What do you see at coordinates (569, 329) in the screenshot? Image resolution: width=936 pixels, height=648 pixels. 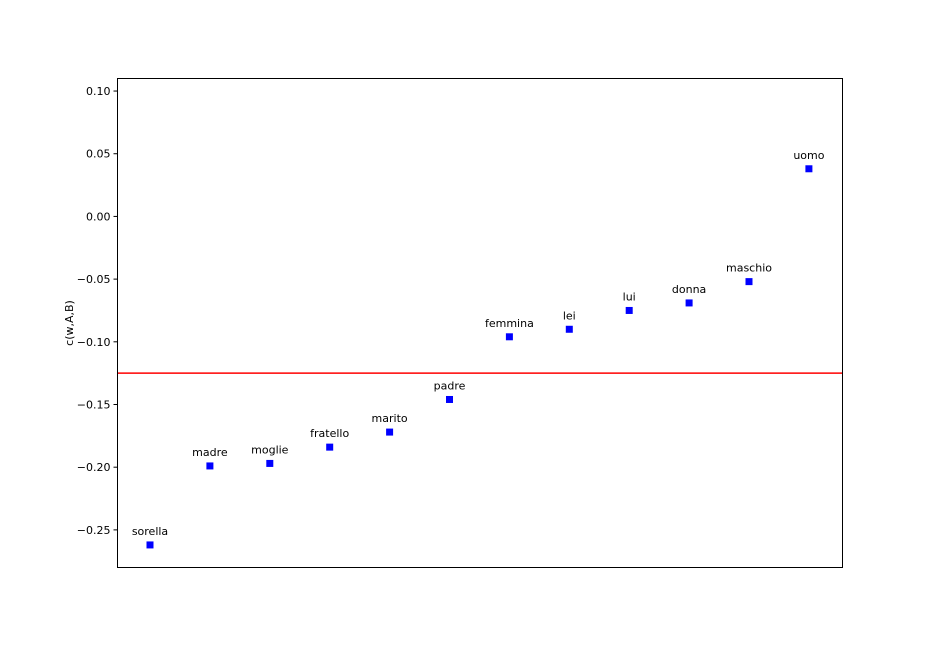 I see `data-point-lei` at bounding box center [569, 329].